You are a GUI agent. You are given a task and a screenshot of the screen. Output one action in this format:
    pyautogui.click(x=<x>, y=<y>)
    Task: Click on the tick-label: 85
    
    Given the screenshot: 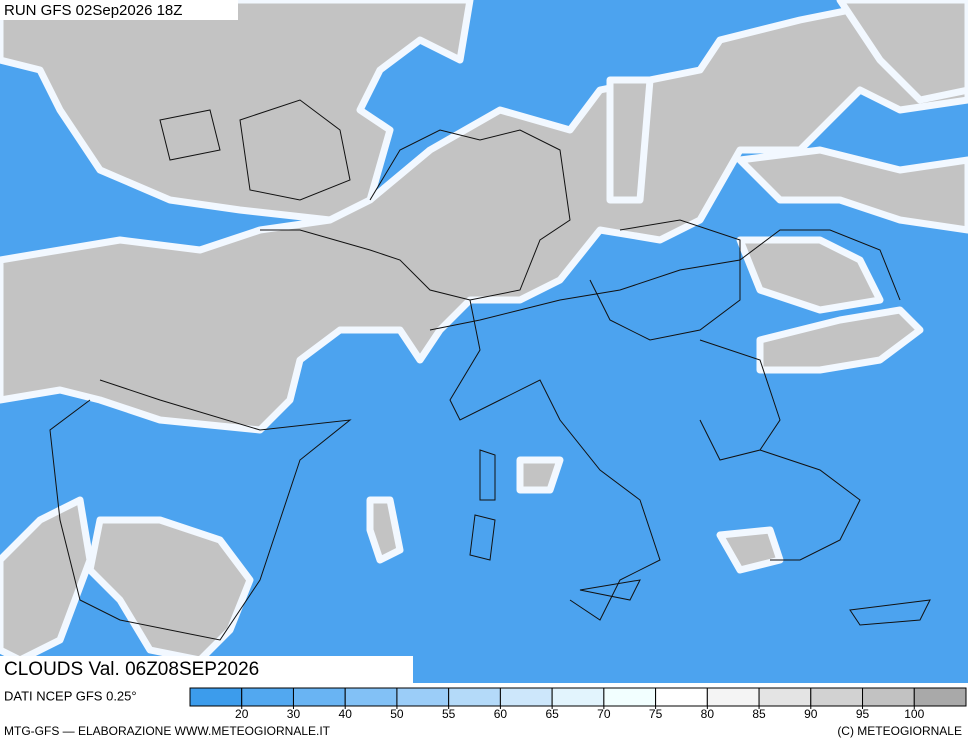 What is the action you would take?
    pyautogui.click(x=759, y=714)
    